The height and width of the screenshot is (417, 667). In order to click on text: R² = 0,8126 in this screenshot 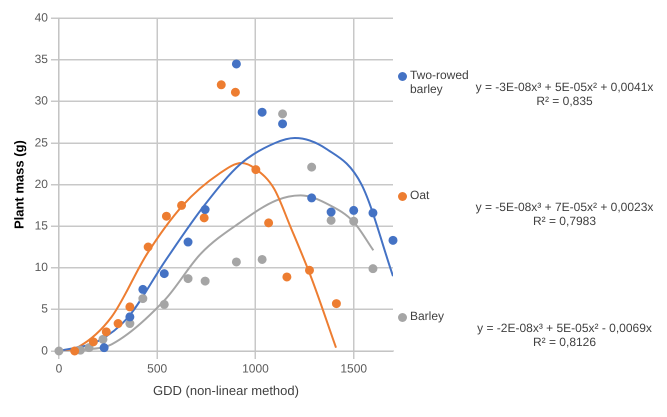, I will do `click(565, 341)`.